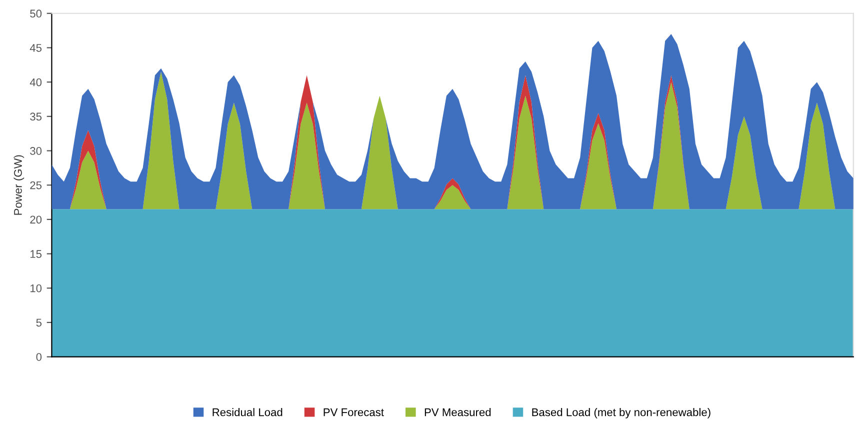 This screenshot has width=862, height=446. What do you see at coordinates (36, 151) in the screenshot?
I see `y-tick-label: 30` at bounding box center [36, 151].